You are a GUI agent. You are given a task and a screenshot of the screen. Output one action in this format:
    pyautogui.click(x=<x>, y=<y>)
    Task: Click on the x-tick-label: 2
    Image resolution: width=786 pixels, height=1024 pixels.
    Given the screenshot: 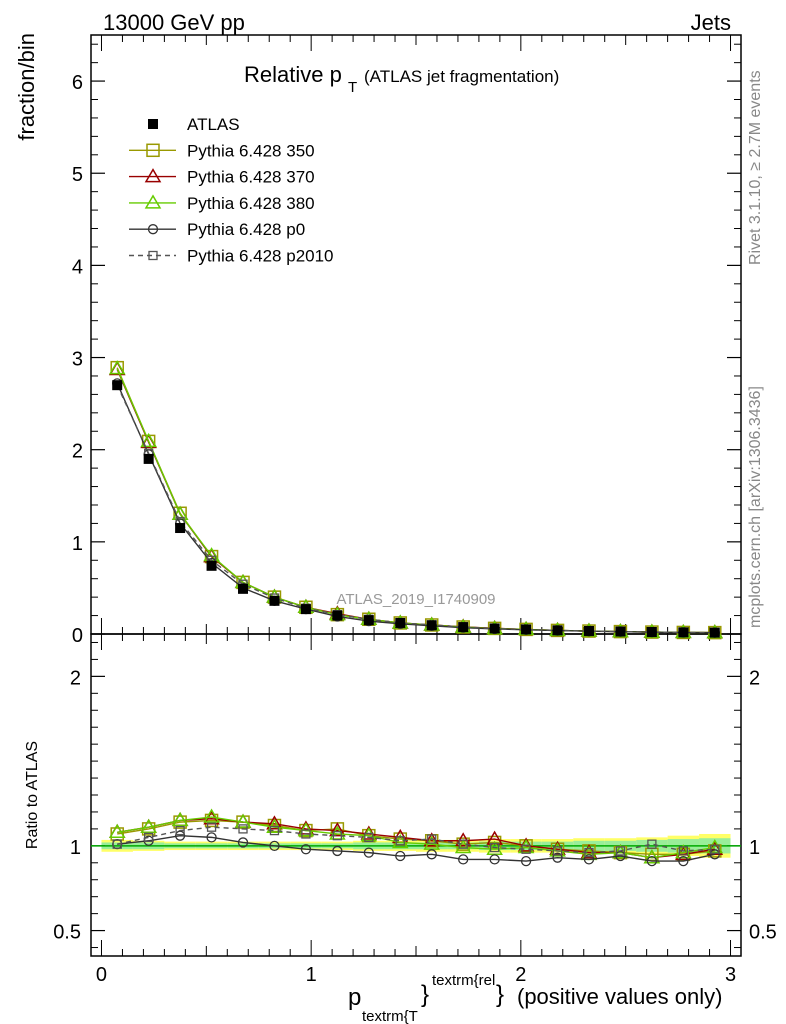 What is the action you would take?
    pyautogui.click(x=520, y=975)
    